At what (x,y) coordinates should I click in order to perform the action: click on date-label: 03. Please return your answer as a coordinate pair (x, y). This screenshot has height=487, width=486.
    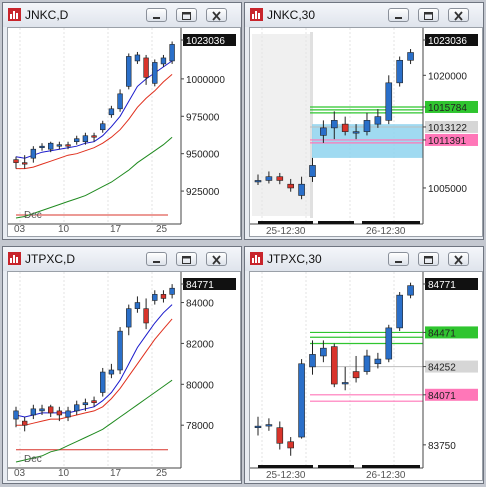
    Looking at the image, I should click on (20, 473).